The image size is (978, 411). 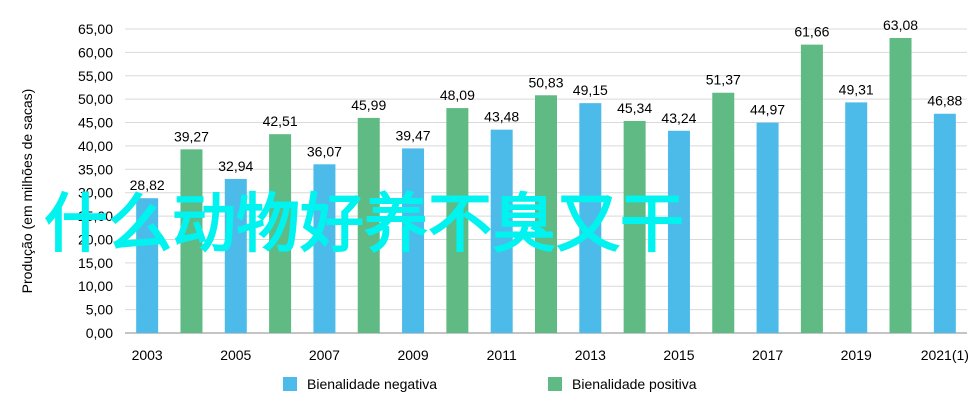 What do you see at coordinates (856, 355) in the screenshot?
I see `x-tick-label: 2019` at bounding box center [856, 355].